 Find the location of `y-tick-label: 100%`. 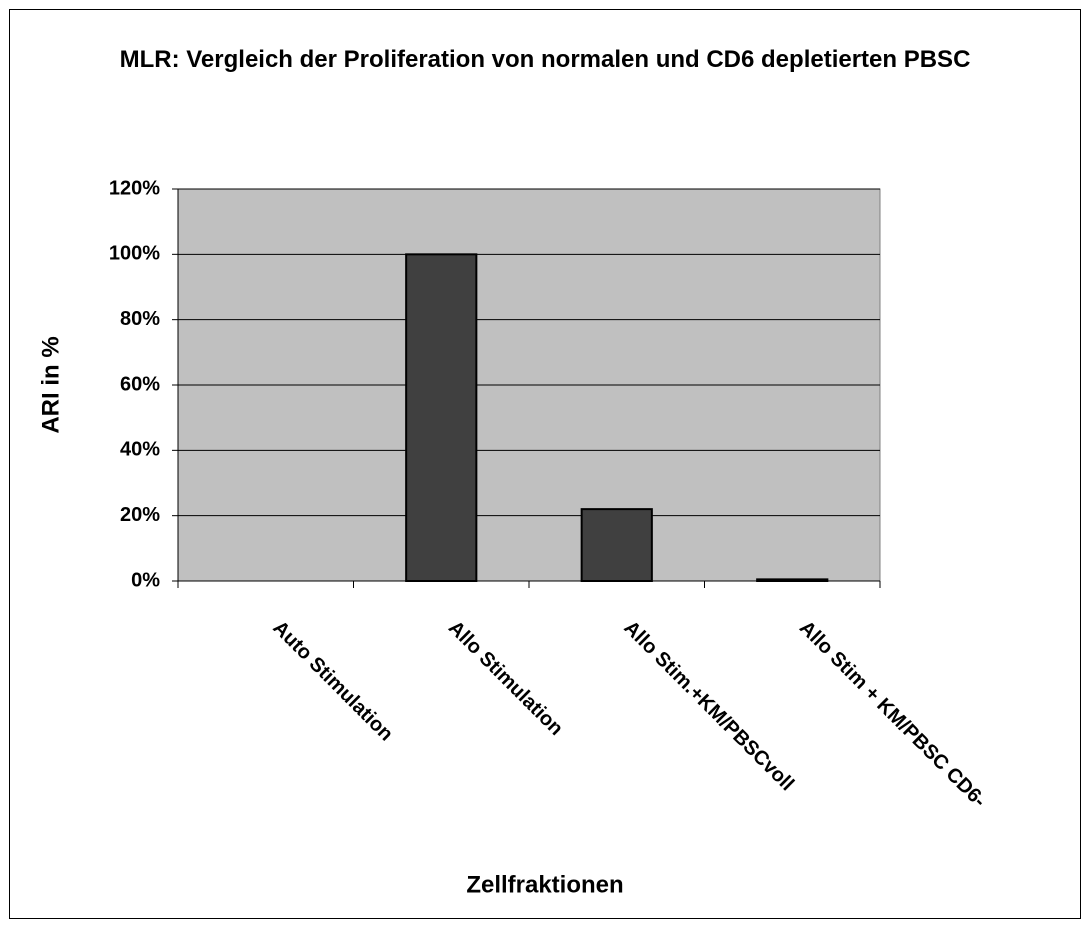

y-tick-label: 100% is located at coordinates (134, 254).